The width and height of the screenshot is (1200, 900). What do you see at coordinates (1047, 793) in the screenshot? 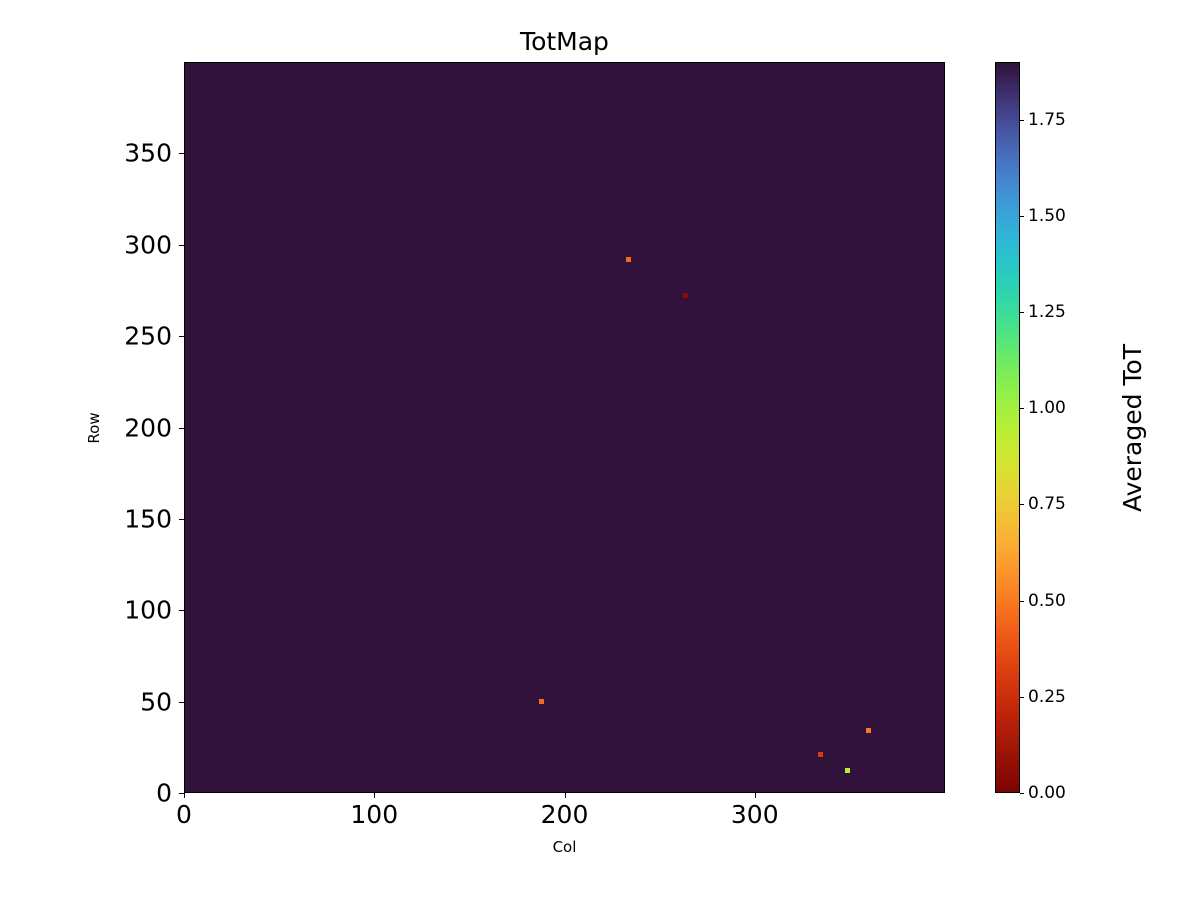
I see `colorbar-tick-label: 0.00` at bounding box center [1047, 793].